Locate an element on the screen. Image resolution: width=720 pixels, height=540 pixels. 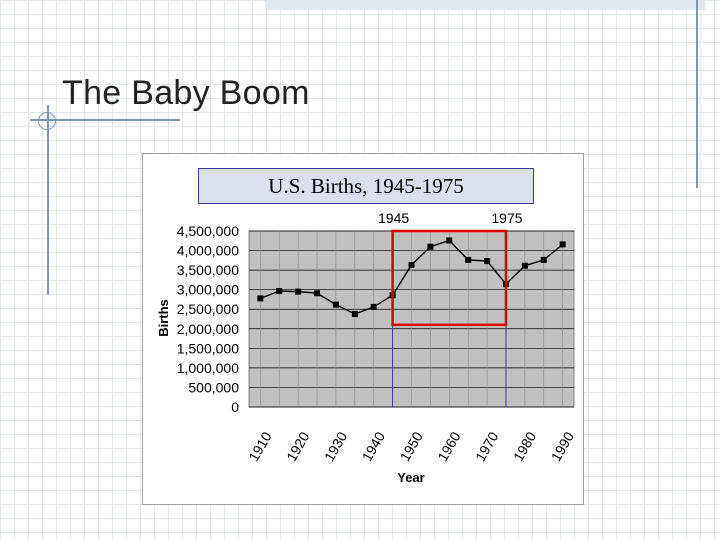
y-tick-label: 3,500,000 is located at coordinates (208, 270).